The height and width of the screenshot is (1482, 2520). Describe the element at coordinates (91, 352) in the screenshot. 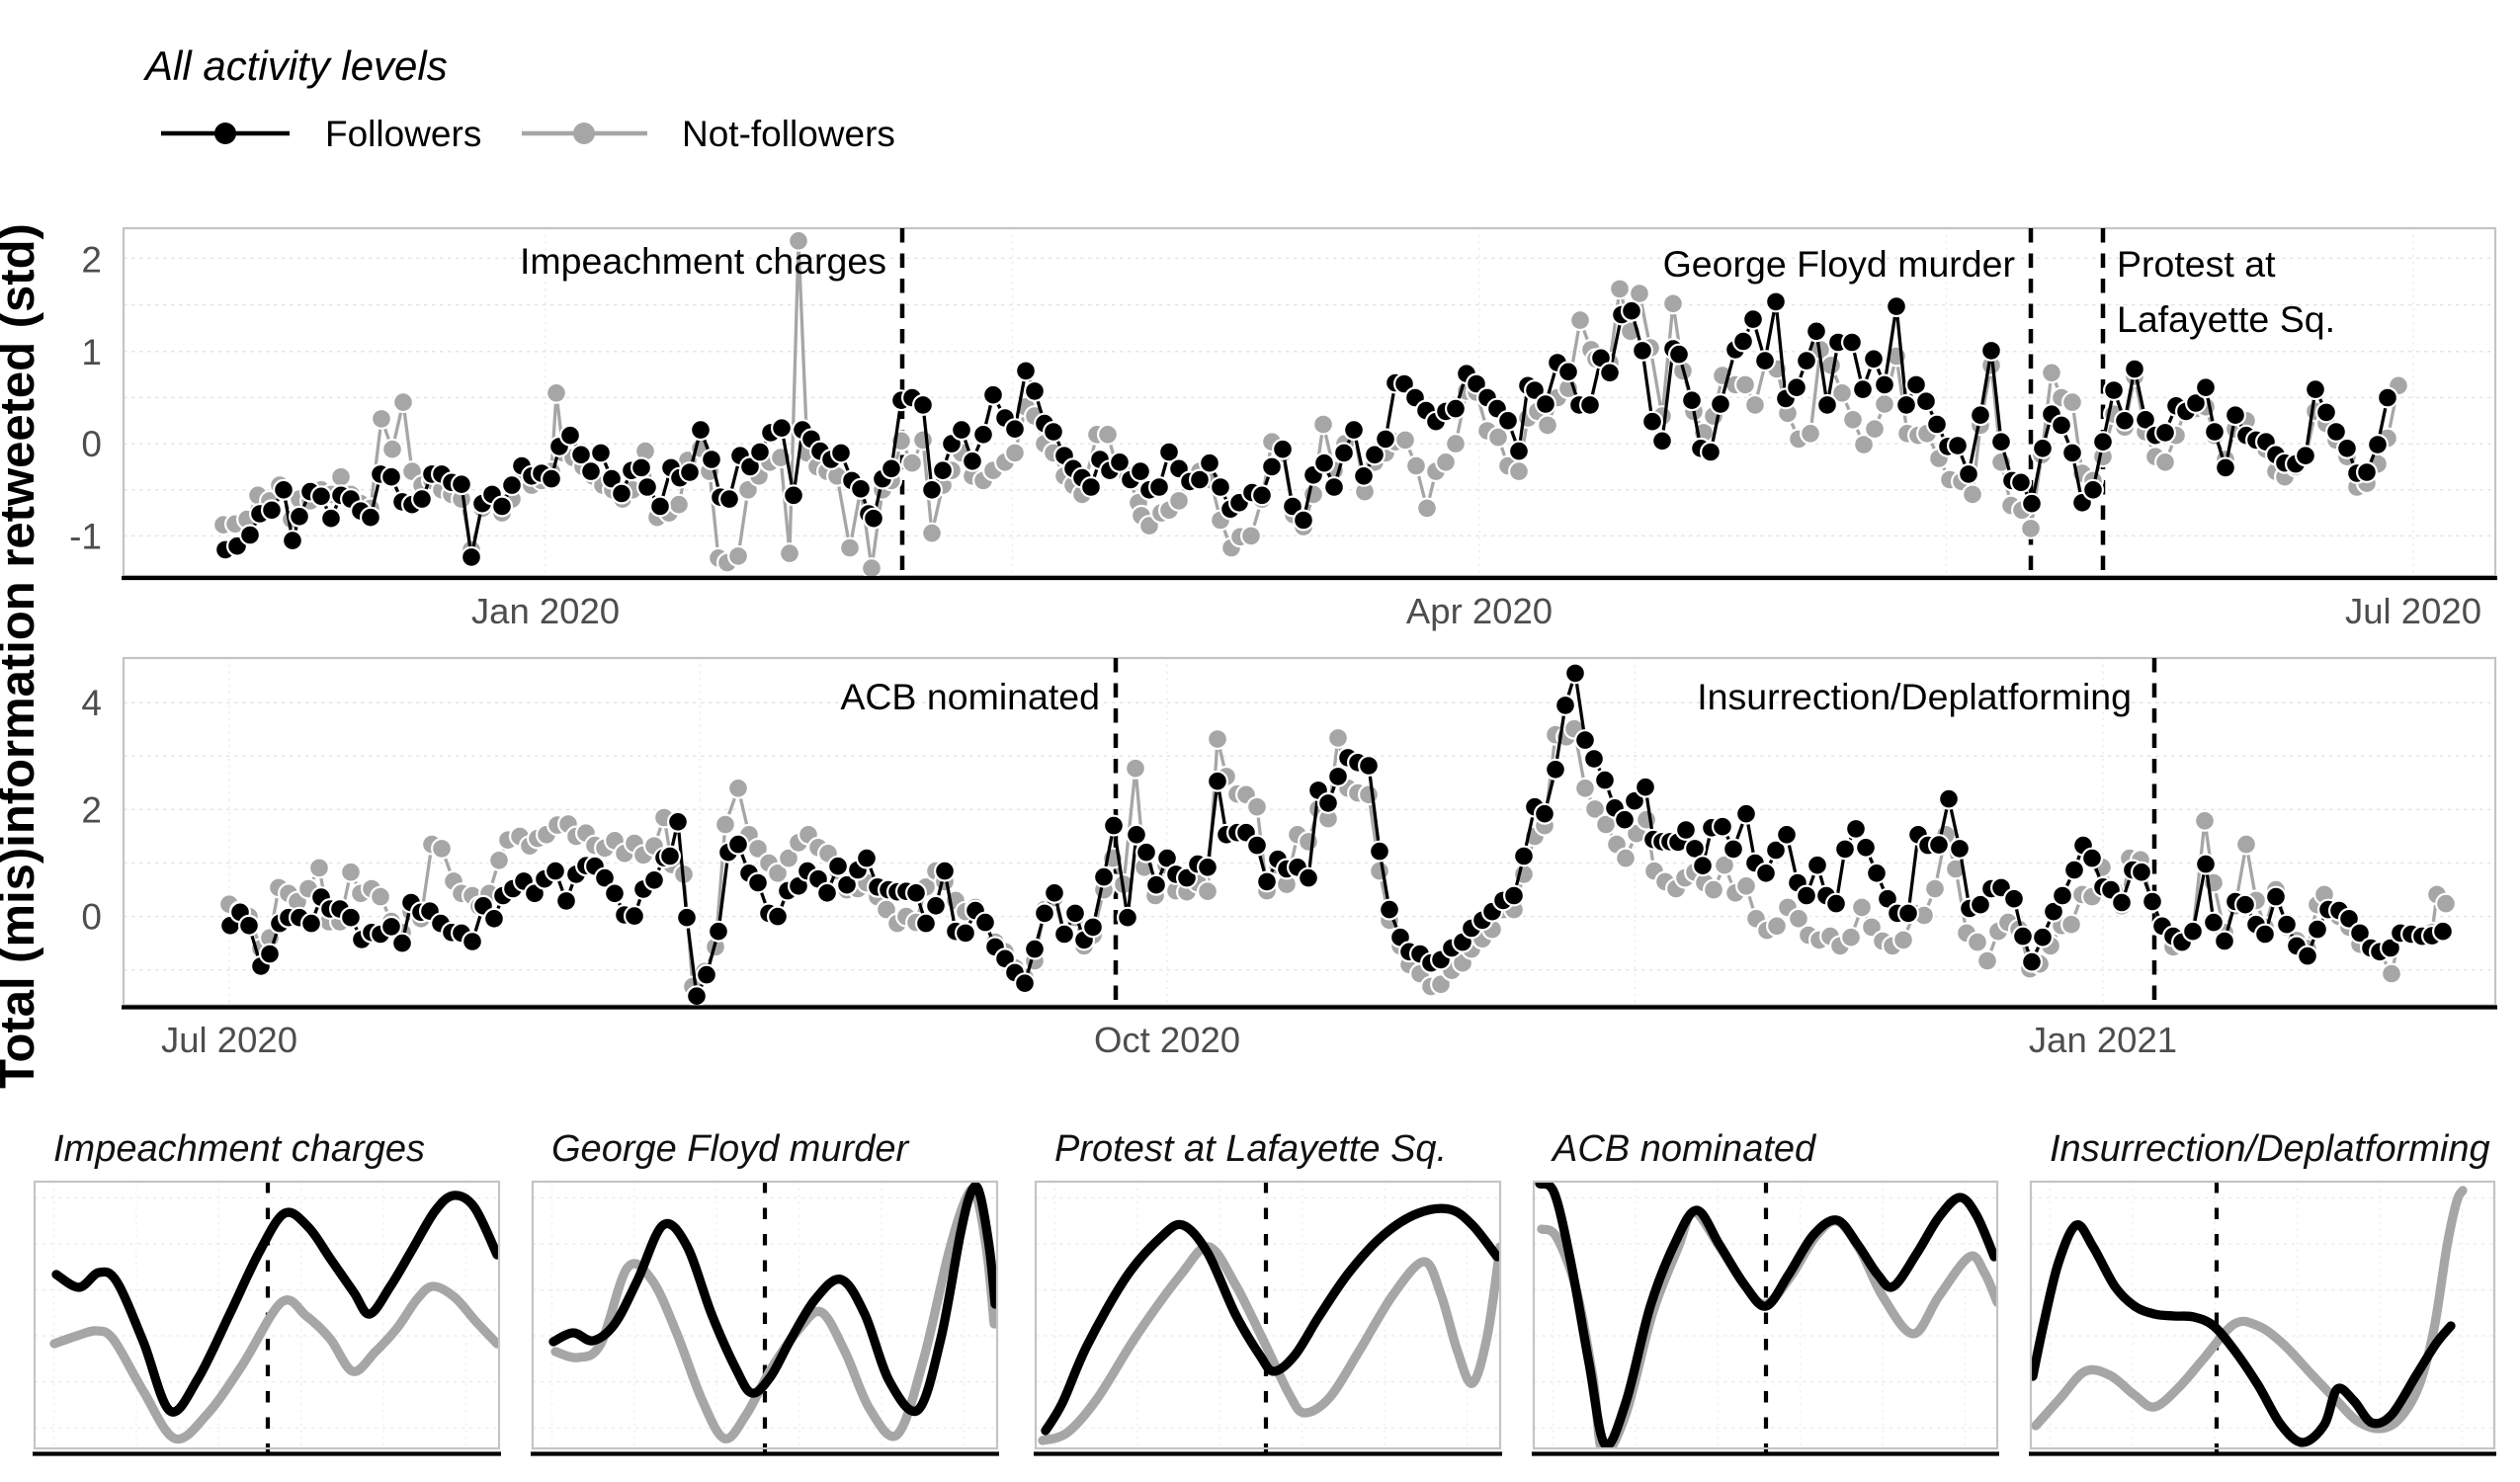

I see `svg-text: 1` at that location.